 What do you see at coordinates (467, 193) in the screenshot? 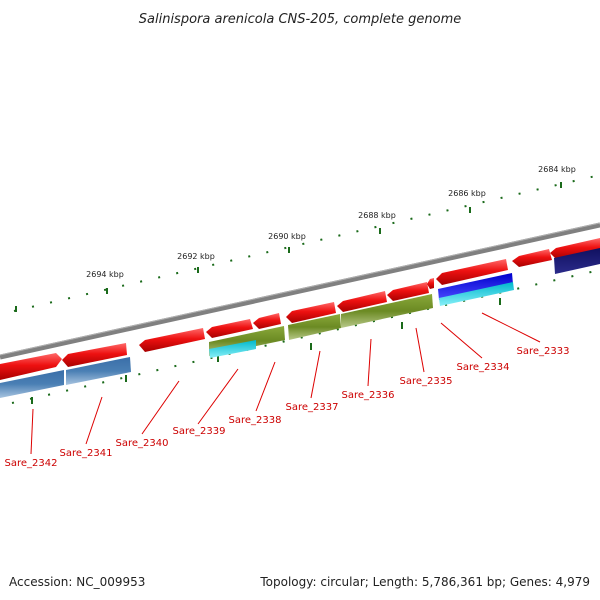
I see `ruler-tick-label: 2686 kbp` at bounding box center [467, 193].